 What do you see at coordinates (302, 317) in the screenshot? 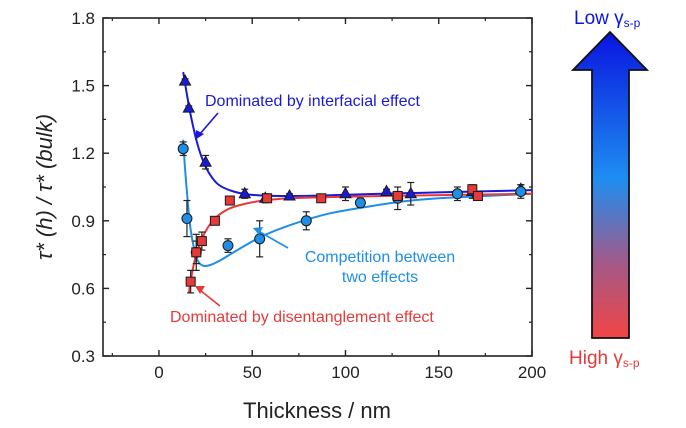
I see `annotation-disentanglement: Dominated by disentanglement effect` at bounding box center [302, 317].